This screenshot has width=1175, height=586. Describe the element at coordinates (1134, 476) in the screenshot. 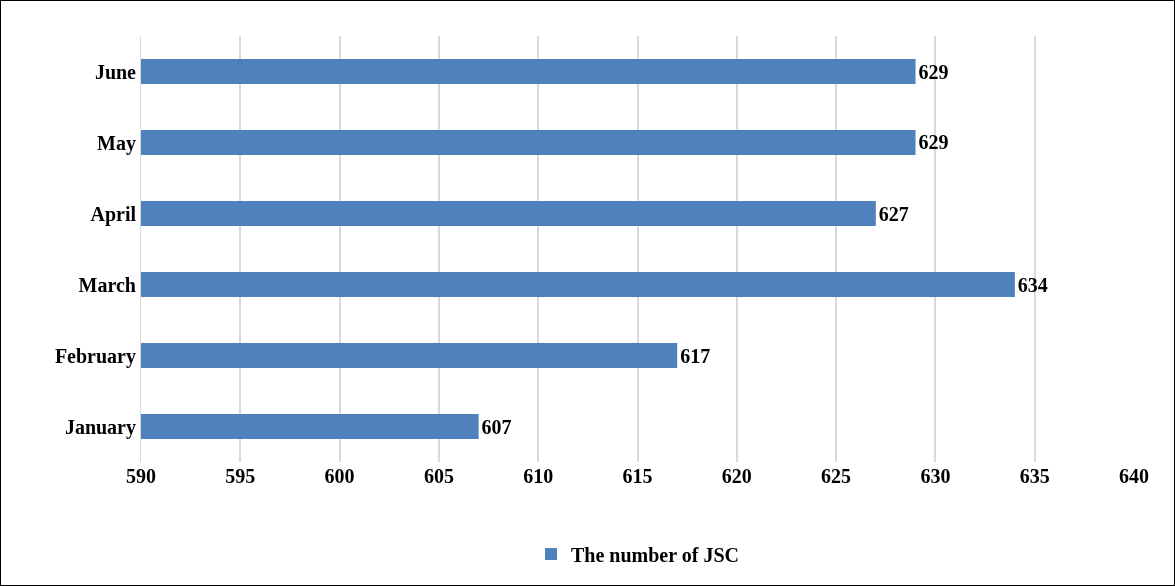

I see `x-tick-label: 640` at that location.